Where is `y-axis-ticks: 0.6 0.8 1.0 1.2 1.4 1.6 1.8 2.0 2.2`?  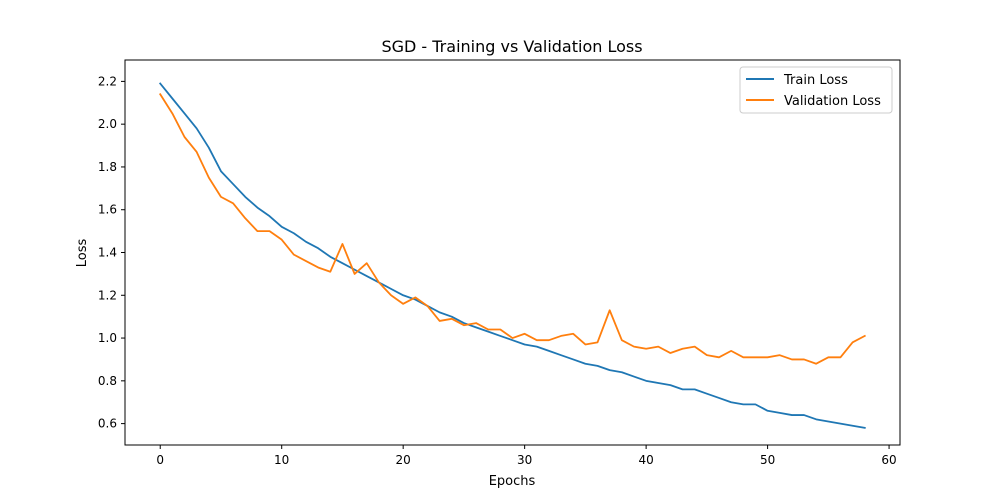
y-axis-ticks: 0.6 0.8 1.0 1.2 1.4 1.6 1.8 2.0 2.2 is located at coordinates (111, 252).